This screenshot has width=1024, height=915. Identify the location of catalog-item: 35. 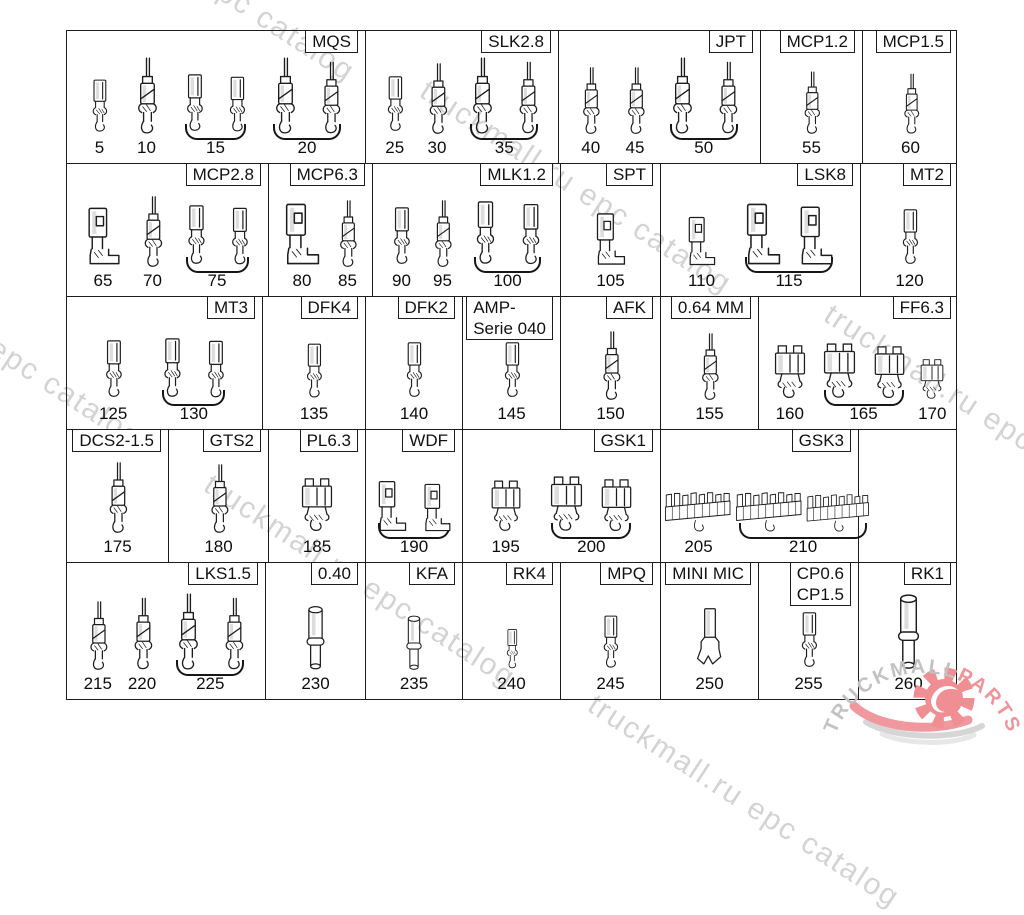
(504, 107).